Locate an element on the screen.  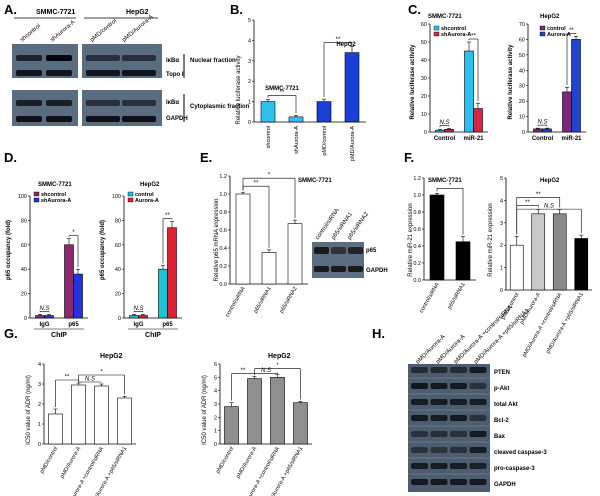
blot-e-band is located at coordinates (338, 250).